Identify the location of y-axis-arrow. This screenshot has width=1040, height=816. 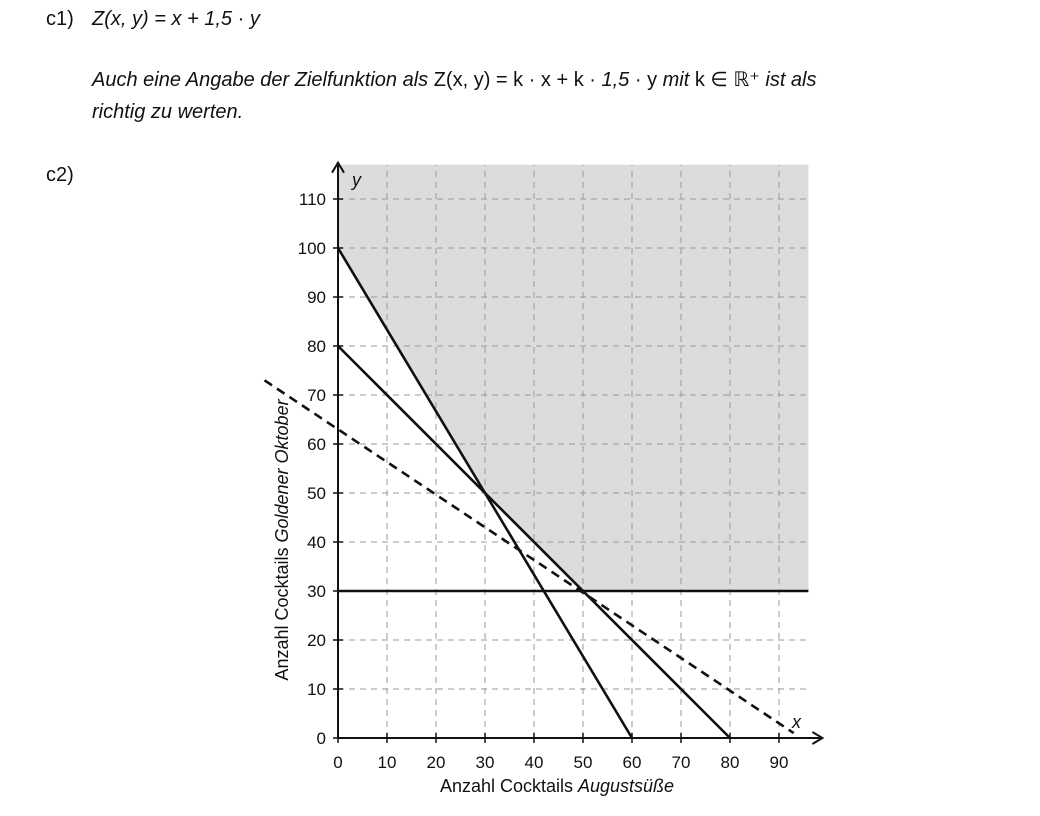
(338, 167).